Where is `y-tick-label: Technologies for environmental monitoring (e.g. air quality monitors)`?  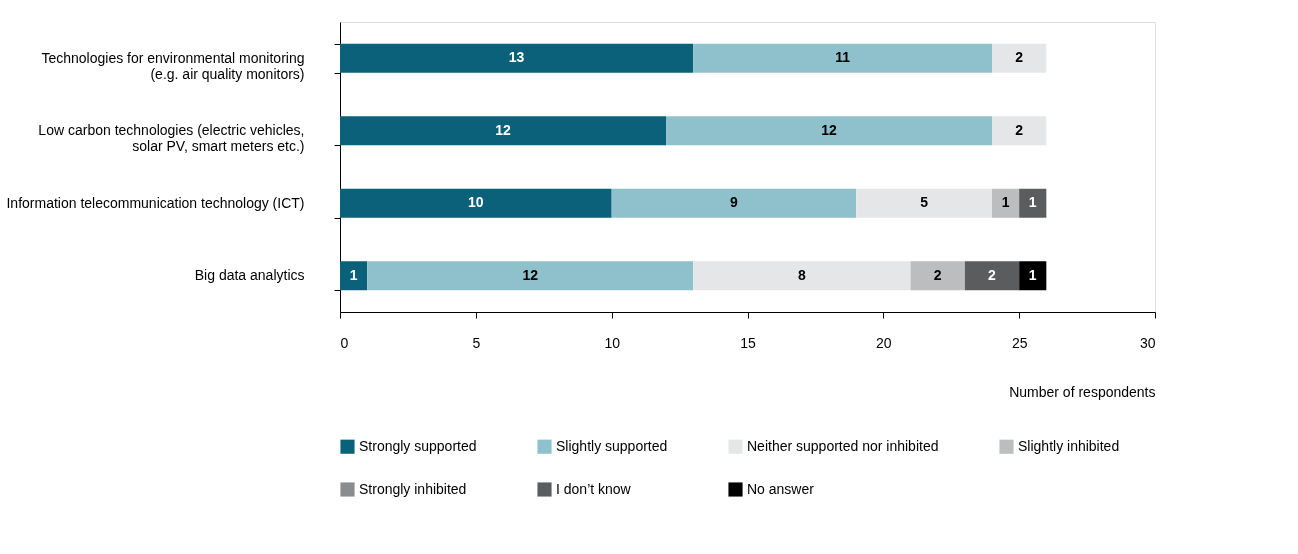 y-tick-label: Technologies for environmental monitoring (e.g. air quality monitors) is located at coordinates (173, 65).